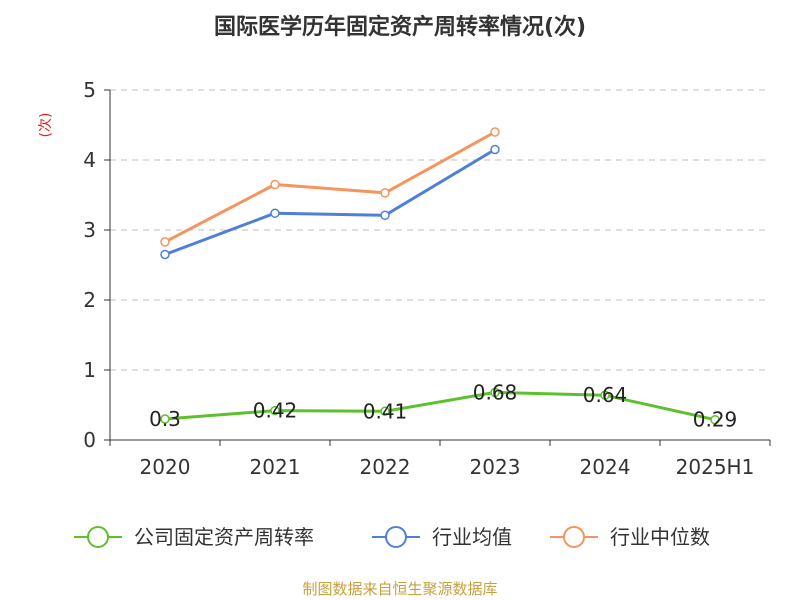 The image size is (800, 600). What do you see at coordinates (447, 467) in the screenshot?
I see `x-tick-labels: 2020 2021 2022 2023 2024 2025H1` at bounding box center [447, 467].